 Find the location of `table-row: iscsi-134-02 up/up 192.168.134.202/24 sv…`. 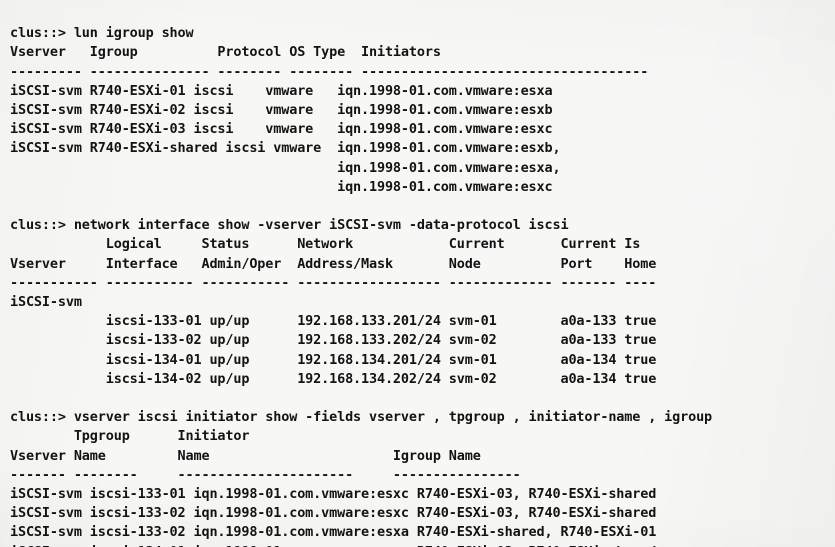

table-row: iscsi-134-02 up/up 192.168.134.202/24 sv… is located at coordinates (333, 378).